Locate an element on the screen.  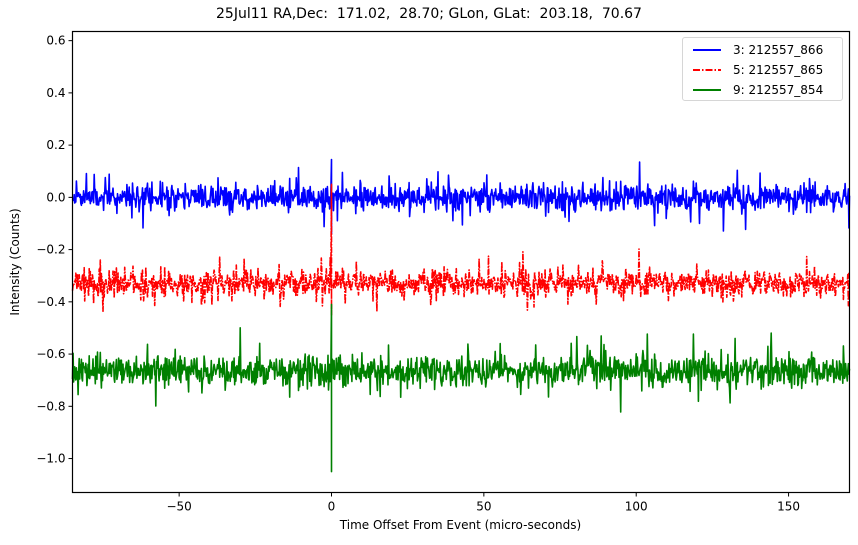
x-tick-label: −50 is located at coordinates (178, 507).